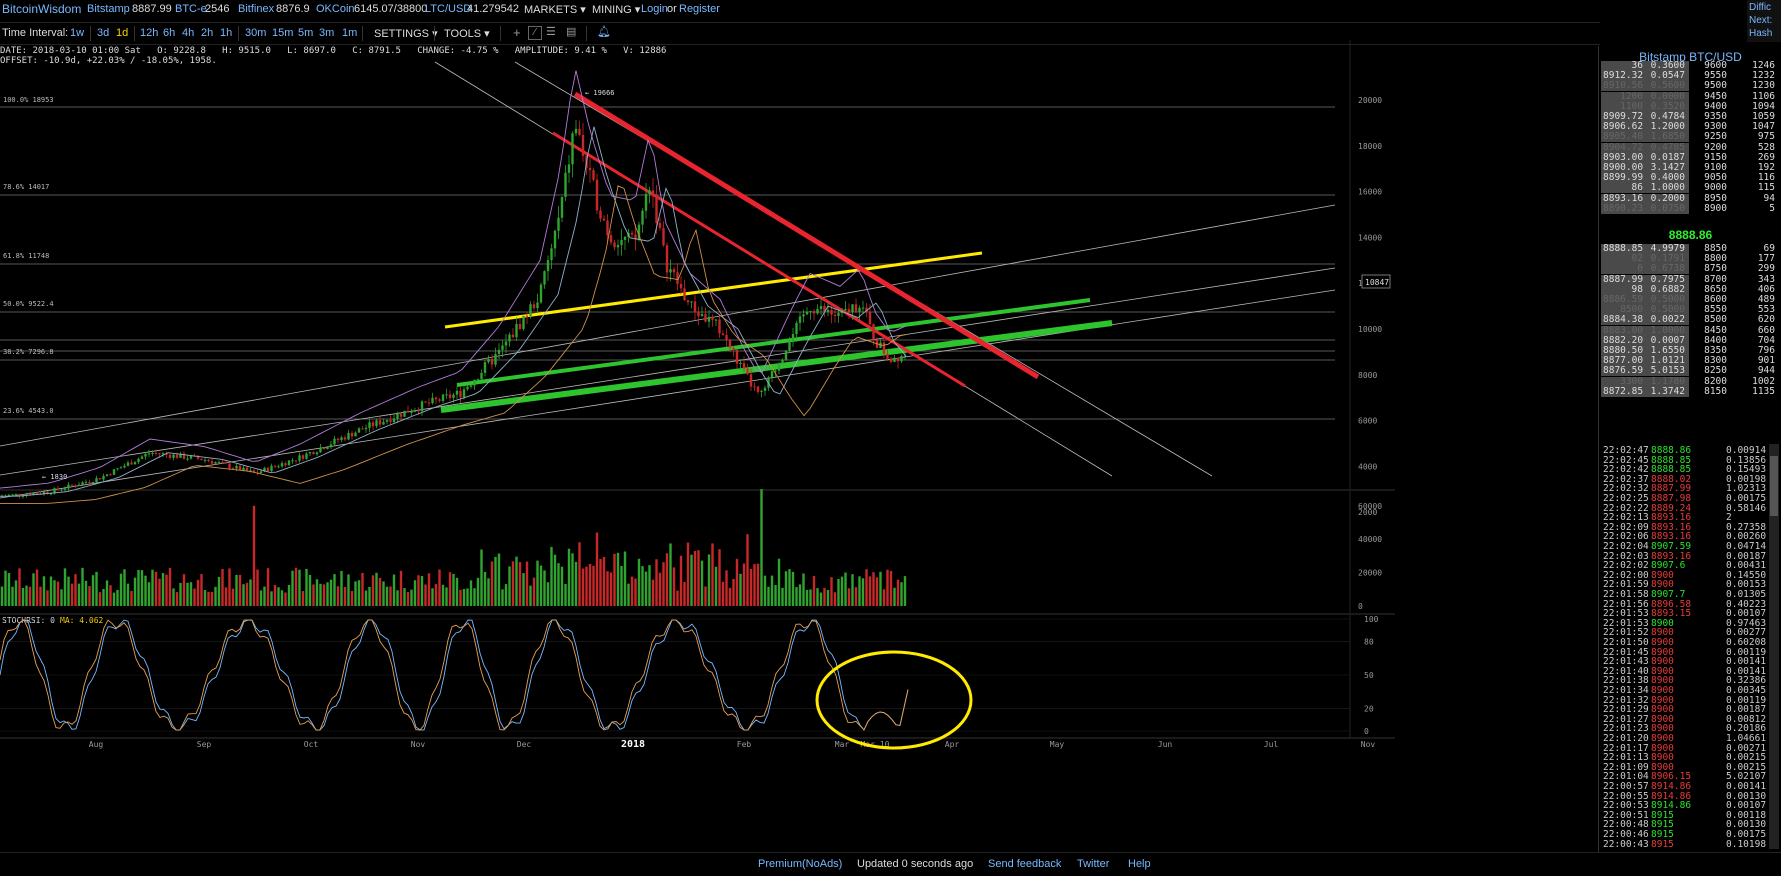 Image resolution: width=1781 pixels, height=876 pixels. I want to click on ticker-price-3: 6145.07/38800, so click(391, 9).